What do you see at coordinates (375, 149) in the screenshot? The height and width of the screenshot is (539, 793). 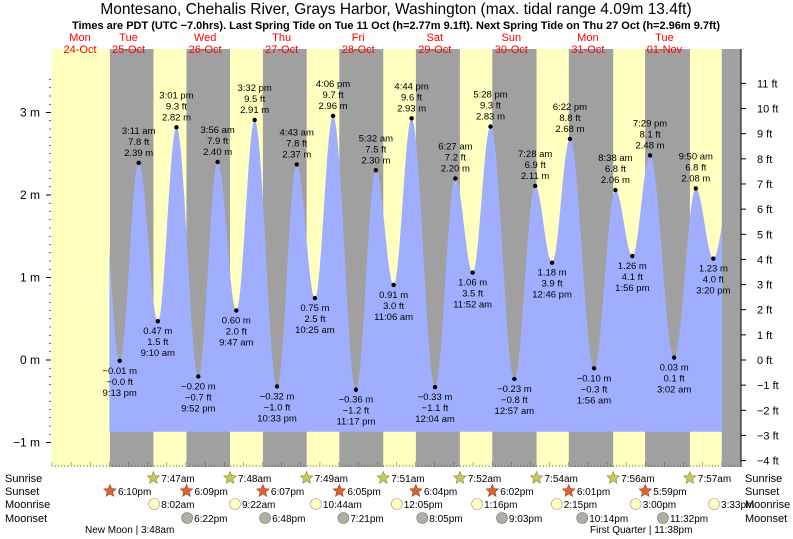 I see `high-tide-ft: 7.5 ft` at bounding box center [375, 149].